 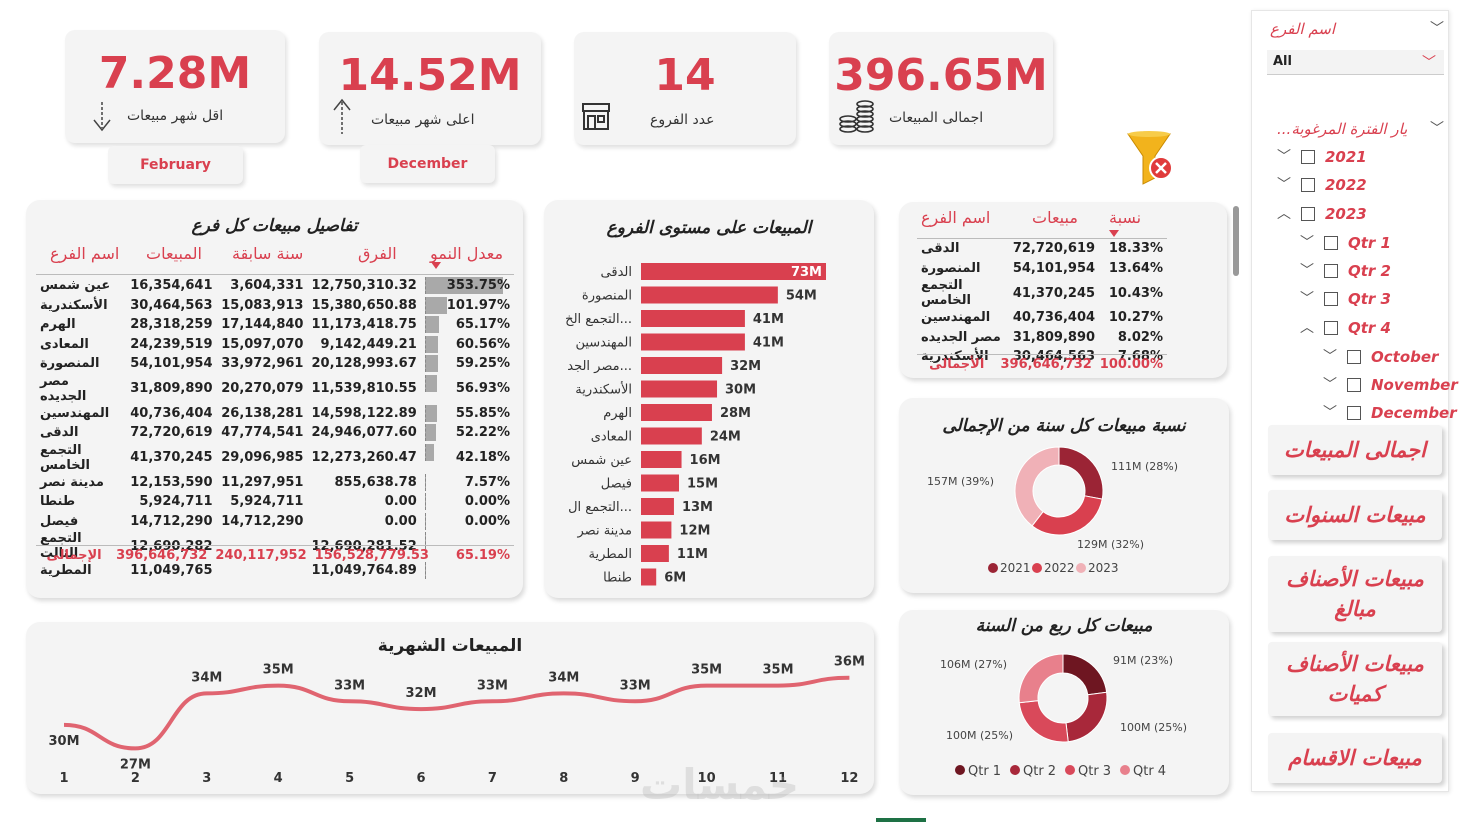 I want to click on series-line, so click(x=456, y=713).